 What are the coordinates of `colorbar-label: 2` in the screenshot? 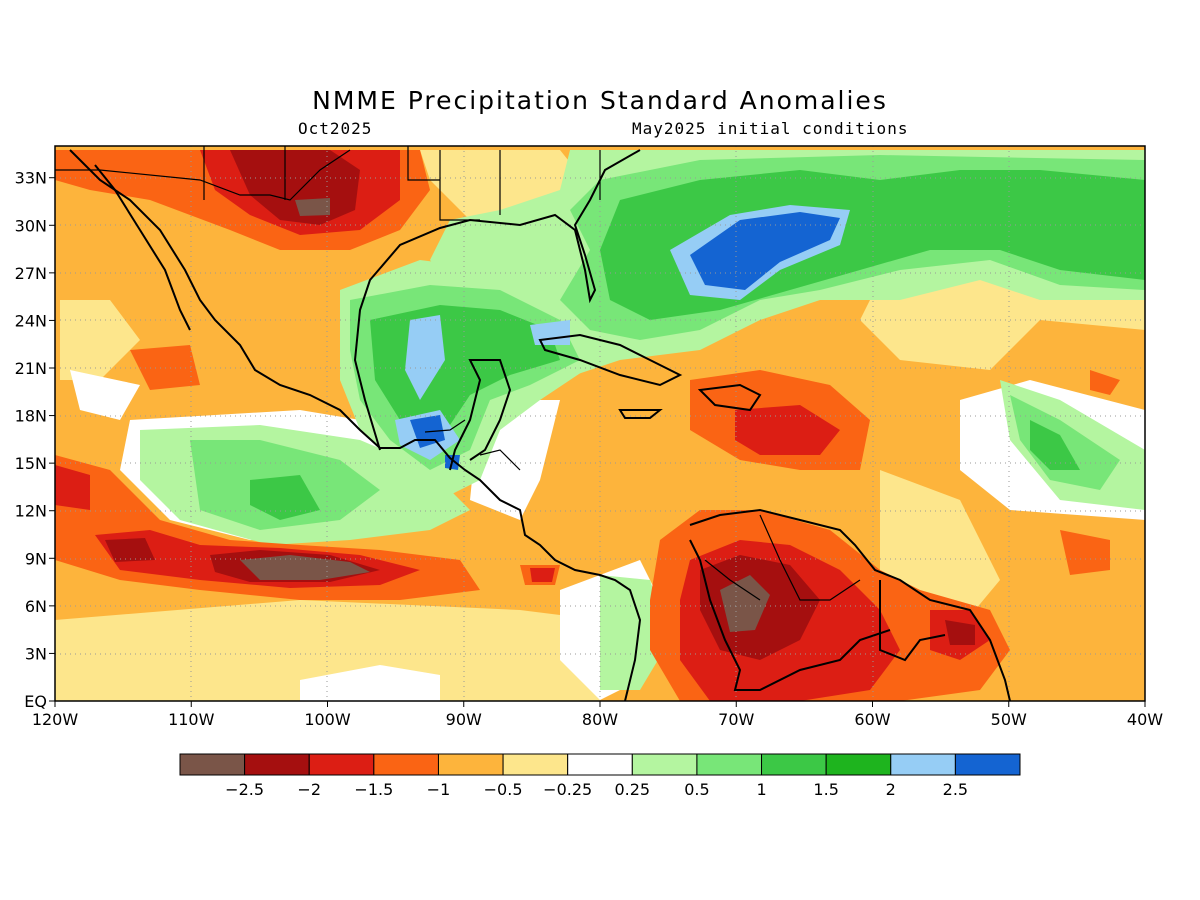 It's located at (891, 789).